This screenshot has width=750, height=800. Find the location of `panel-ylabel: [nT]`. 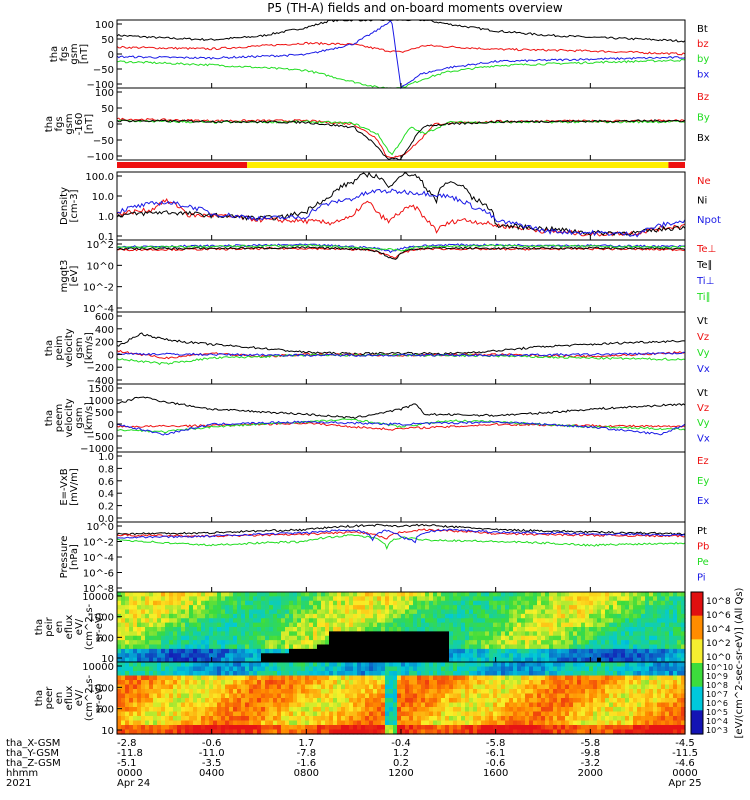

panel-ylabel: [nT] is located at coordinates (84, 54).